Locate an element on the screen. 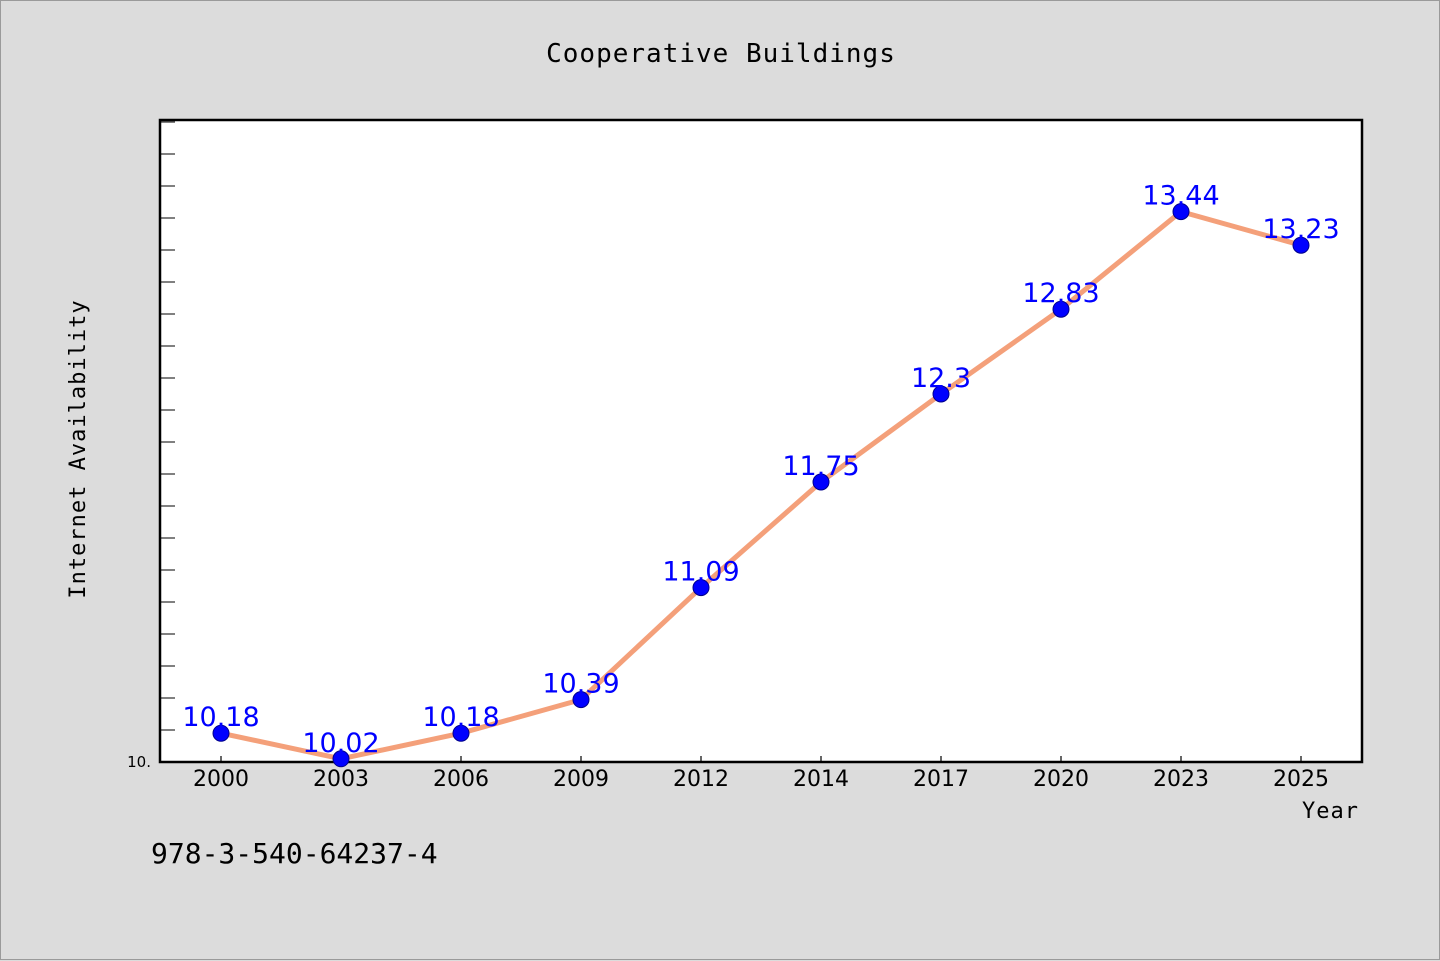 This screenshot has height=961, width=1440. x-tick-label: 2009 is located at coordinates (581, 779).